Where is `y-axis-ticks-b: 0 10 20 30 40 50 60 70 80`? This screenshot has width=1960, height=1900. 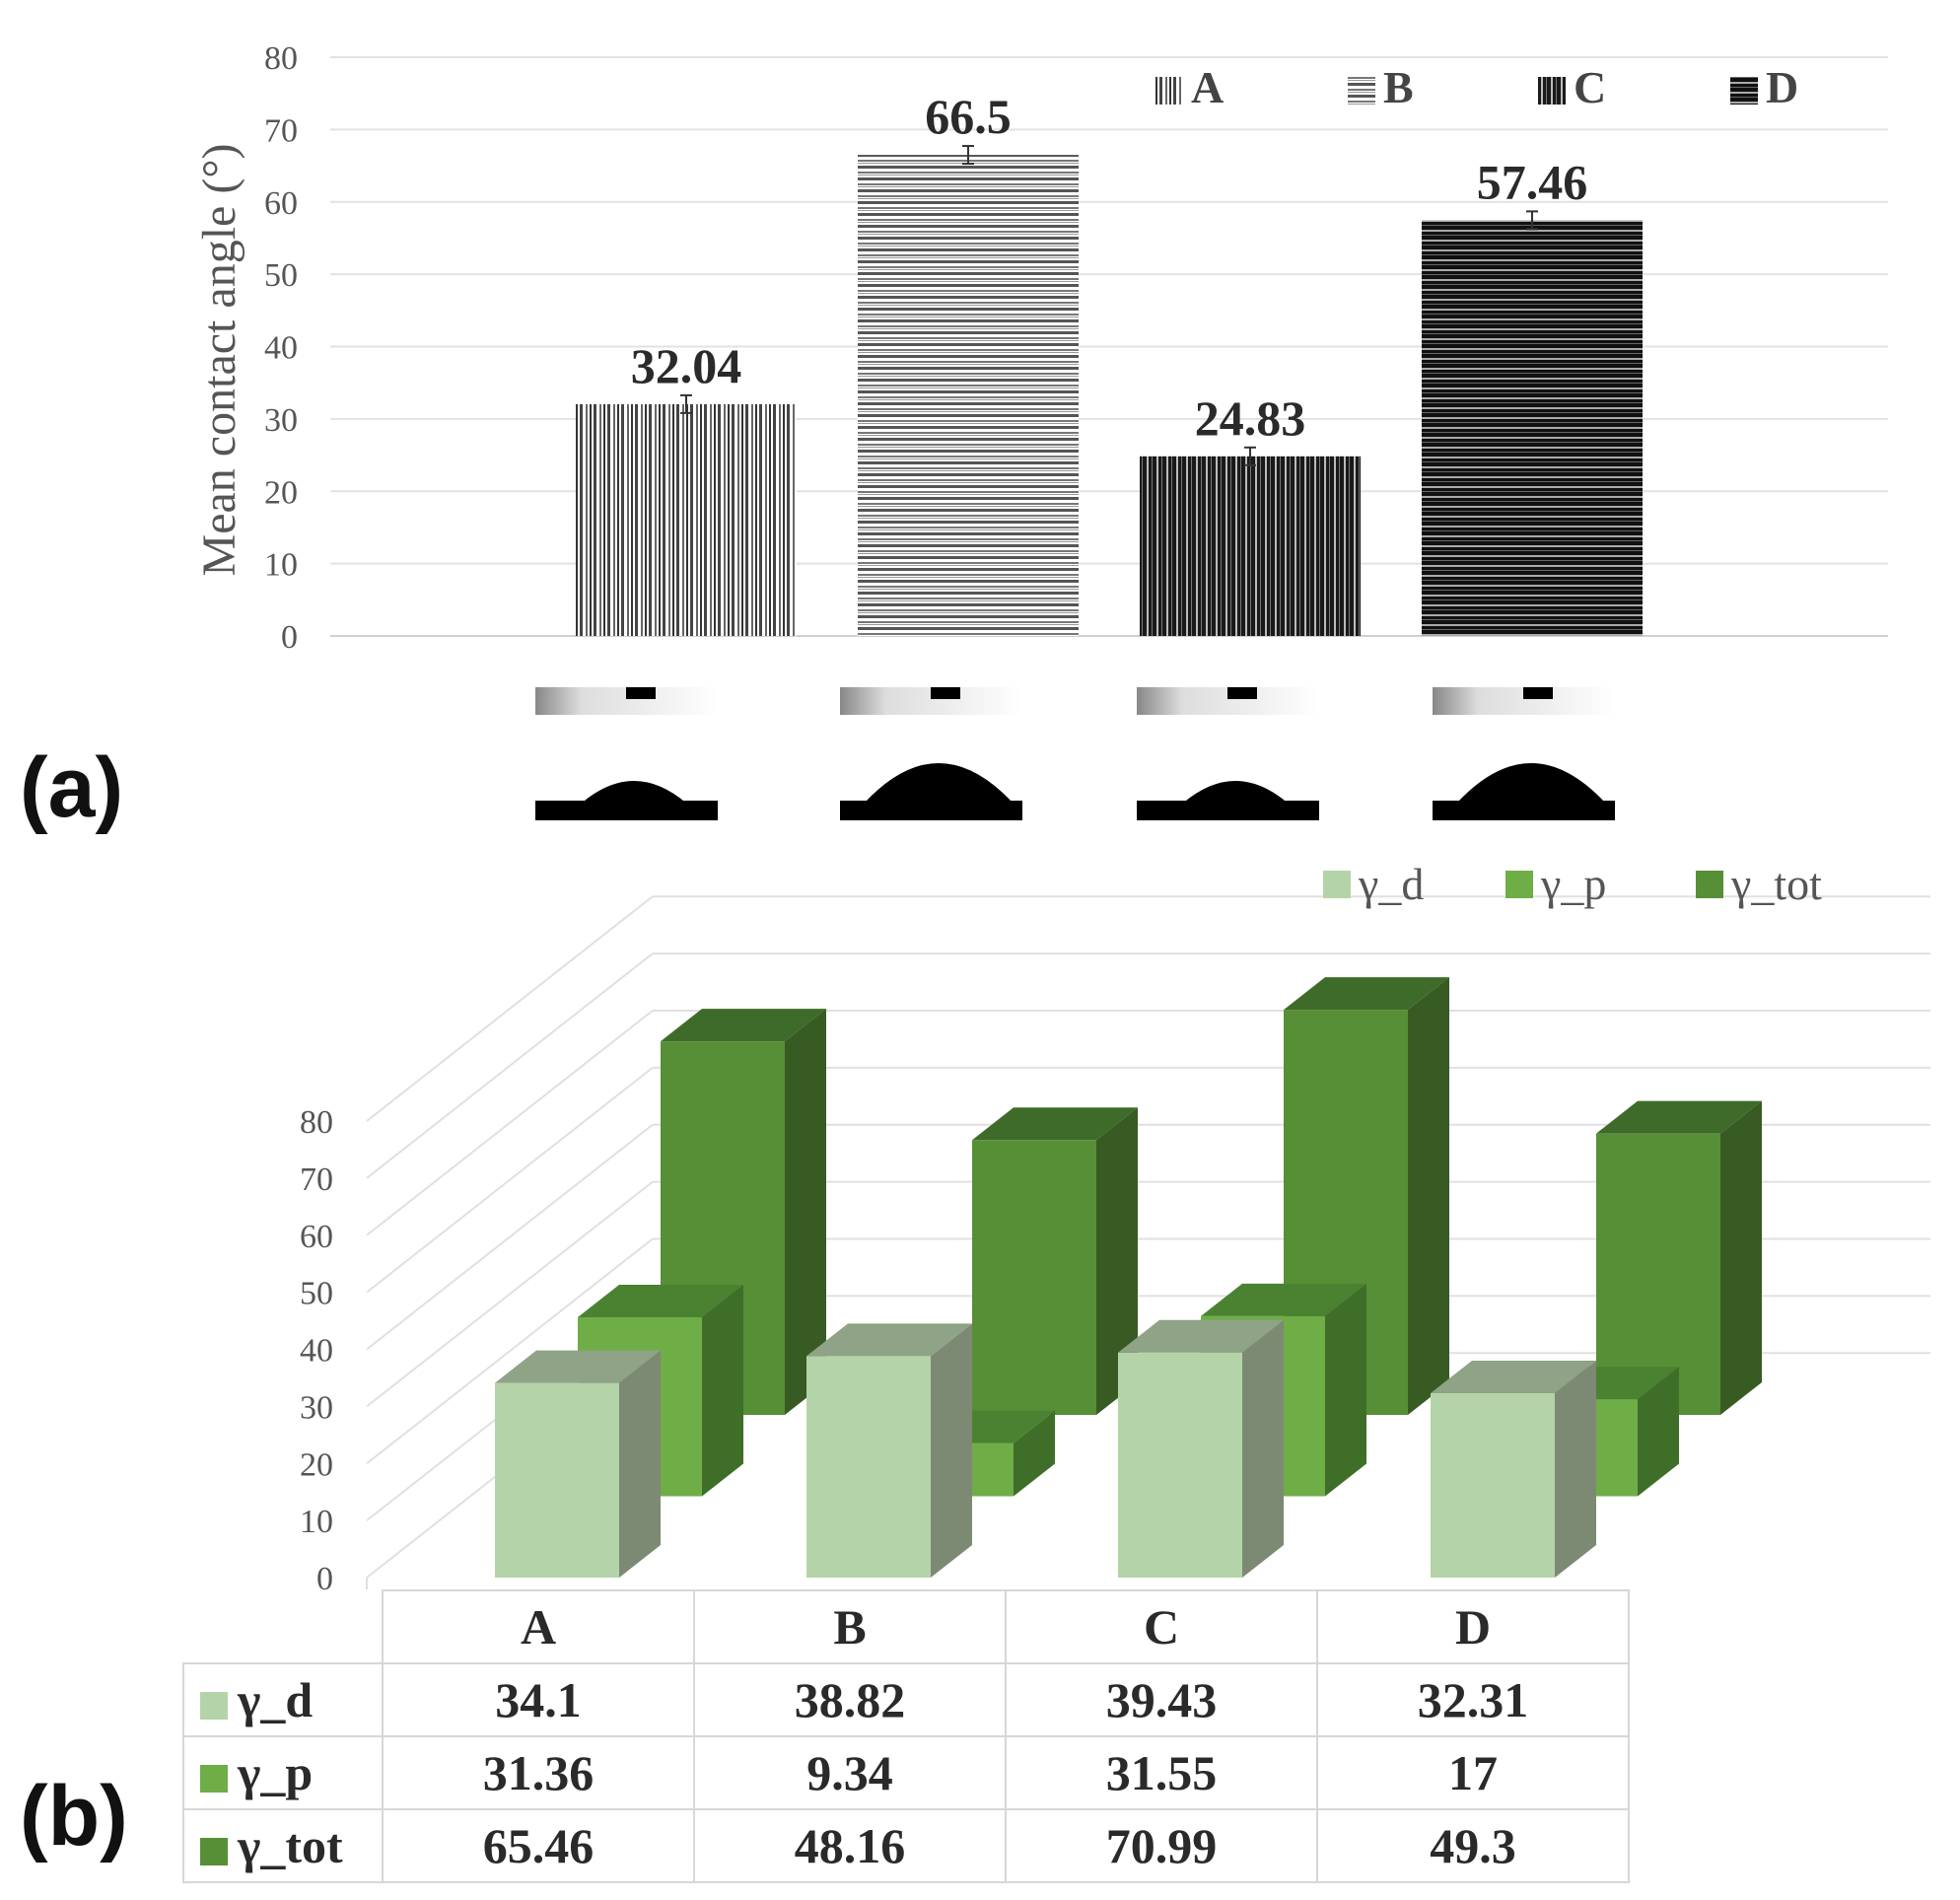 y-axis-ticks-b: 0 10 20 30 40 50 60 70 80 is located at coordinates (316, 1350).